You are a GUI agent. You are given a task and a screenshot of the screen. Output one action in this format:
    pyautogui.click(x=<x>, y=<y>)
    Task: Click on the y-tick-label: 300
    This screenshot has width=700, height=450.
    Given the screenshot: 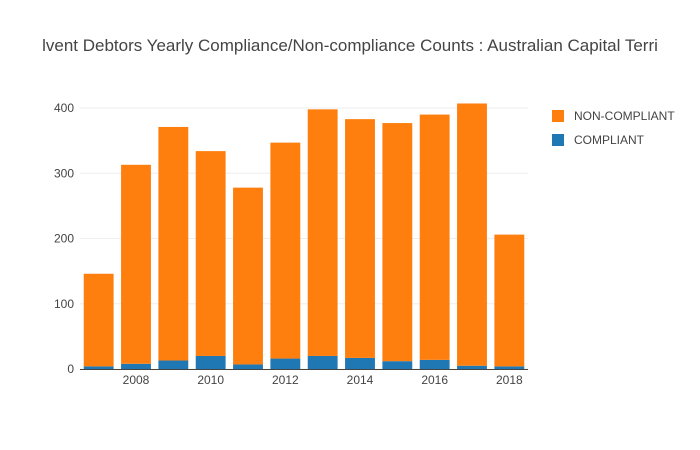 What is the action you would take?
    pyautogui.click(x=64, y=173)
    